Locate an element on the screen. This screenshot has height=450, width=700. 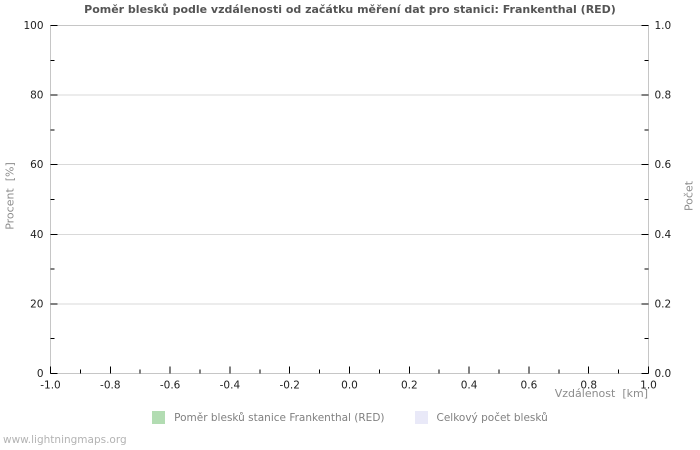
y-right-tick-label: 0.2 is located at coordinates (663, 304).